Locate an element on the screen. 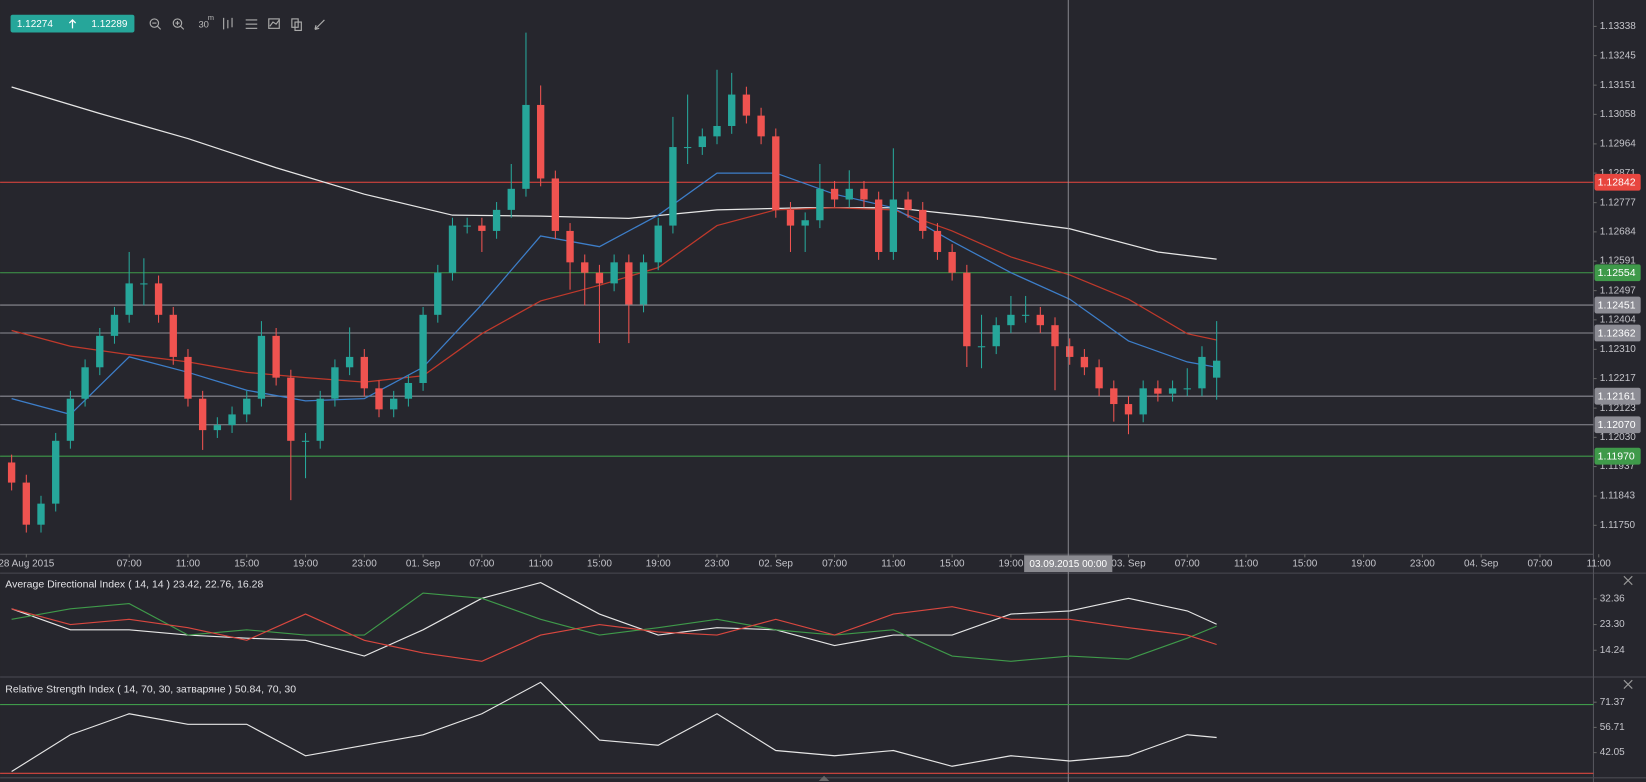 This screenshot has height=782, width=1646. up-arrow is located at coordinates (72, 24).